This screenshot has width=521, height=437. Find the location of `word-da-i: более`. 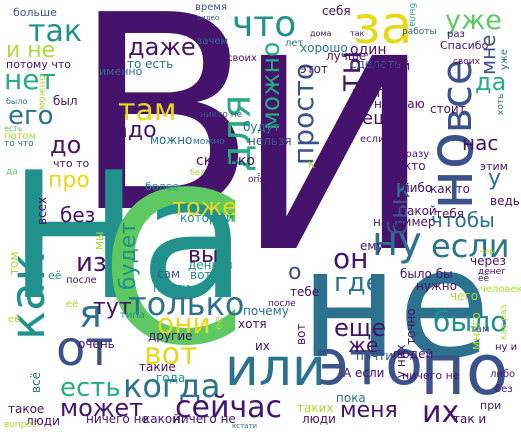

word-da-i: более is located at coordinates (162, 186).